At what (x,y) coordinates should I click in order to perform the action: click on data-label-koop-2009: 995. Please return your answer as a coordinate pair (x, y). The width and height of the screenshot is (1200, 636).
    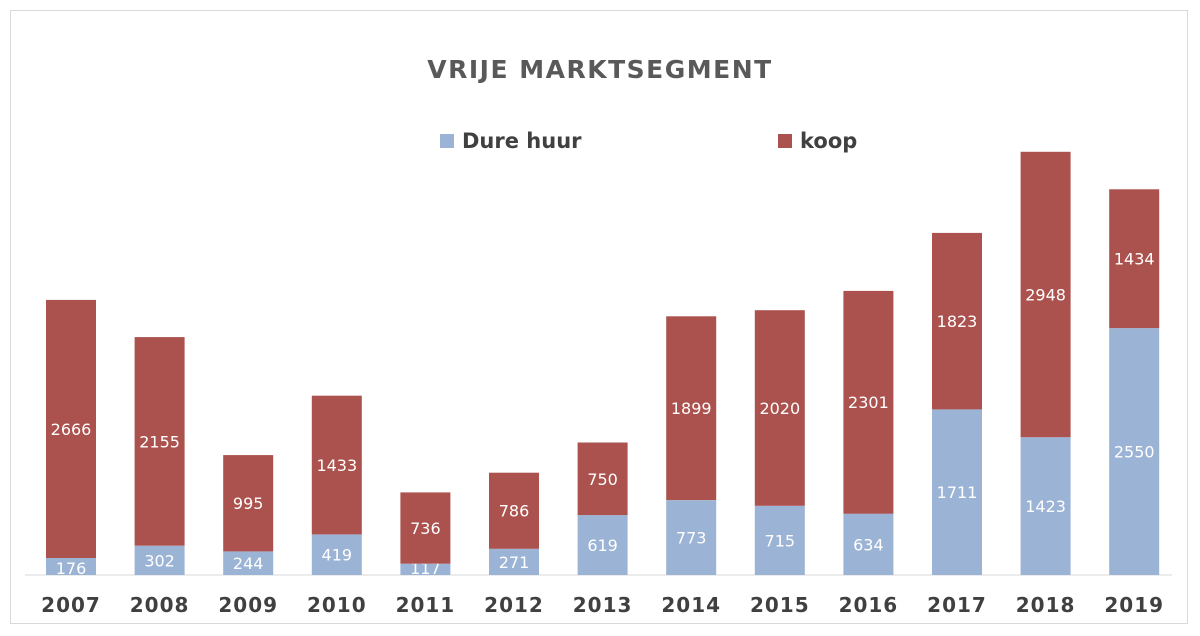
    Looking at the image, I should click on (248, 503).